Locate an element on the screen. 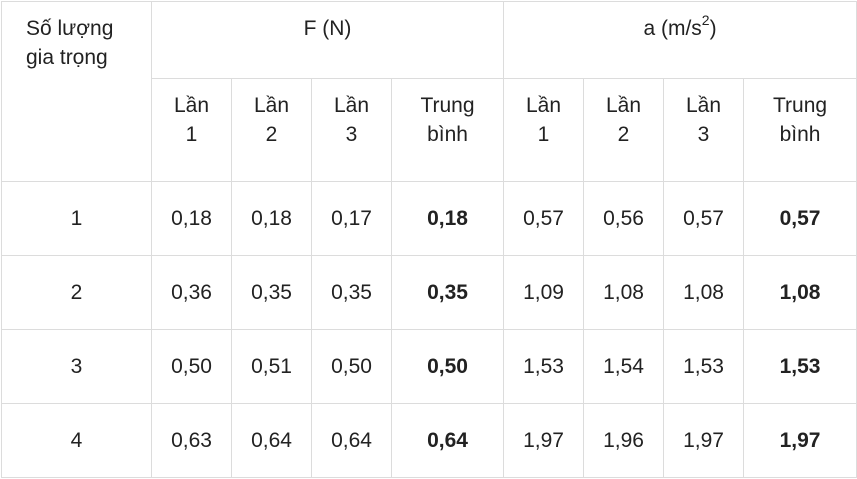 This screenshot has height=479, width=857. cell: 1,54 is located at coordinates (624, 366).